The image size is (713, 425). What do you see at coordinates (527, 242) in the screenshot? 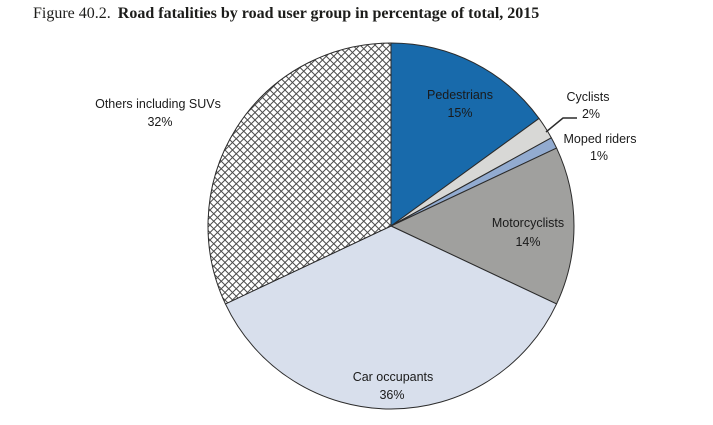
I see `value-motorcyclists: 14%` at bounding box center [527, 242].